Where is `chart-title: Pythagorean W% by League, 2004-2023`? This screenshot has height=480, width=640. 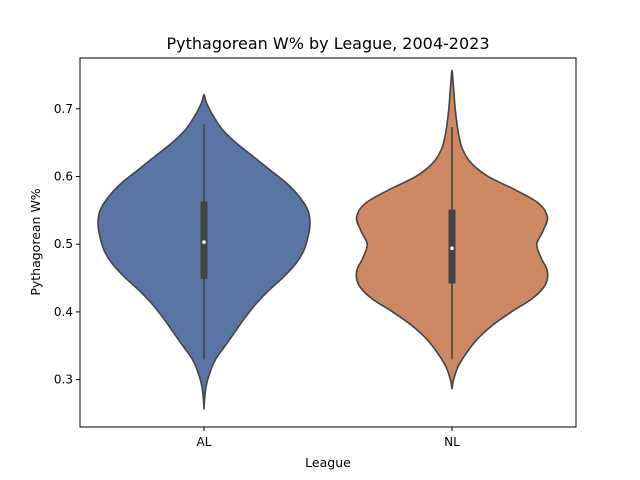 chart-title: Pythagorean W% by League, 2004-2023 is located at coordinates (327, 43).